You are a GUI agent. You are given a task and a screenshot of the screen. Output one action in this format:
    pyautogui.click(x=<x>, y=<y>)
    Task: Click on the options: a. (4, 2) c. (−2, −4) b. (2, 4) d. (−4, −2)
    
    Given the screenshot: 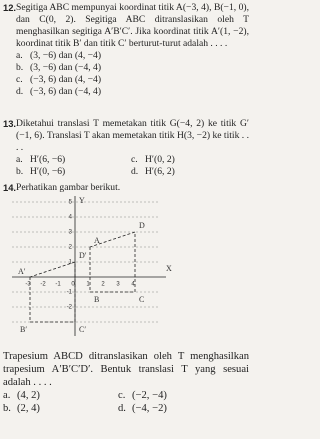 What is the action you would take?
    pyautogui.click(x=126, y=402)
    